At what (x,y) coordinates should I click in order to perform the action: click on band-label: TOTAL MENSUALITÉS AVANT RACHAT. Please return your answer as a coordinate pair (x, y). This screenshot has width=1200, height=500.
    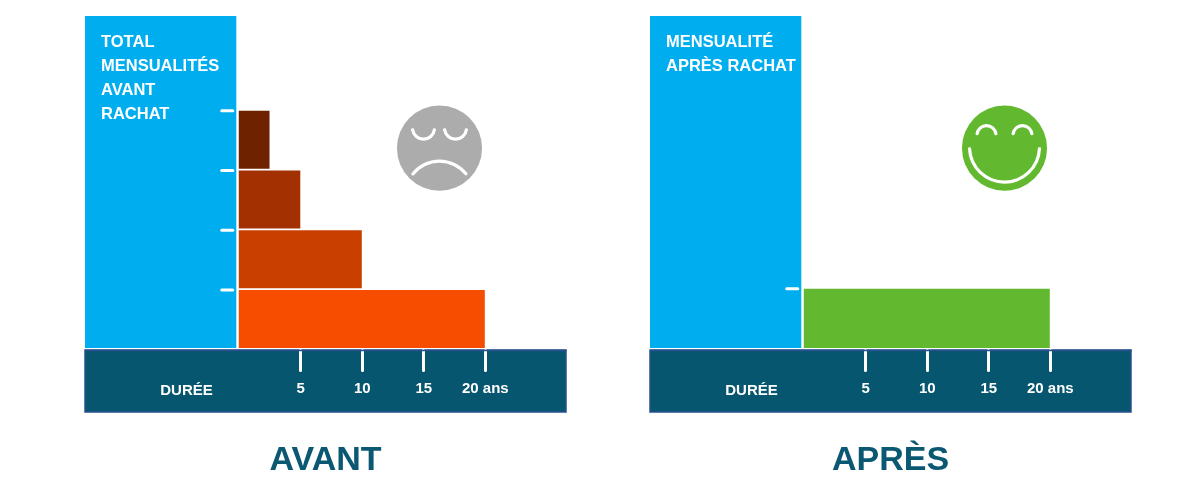
    Looking at the image, I should click on (160, 77).